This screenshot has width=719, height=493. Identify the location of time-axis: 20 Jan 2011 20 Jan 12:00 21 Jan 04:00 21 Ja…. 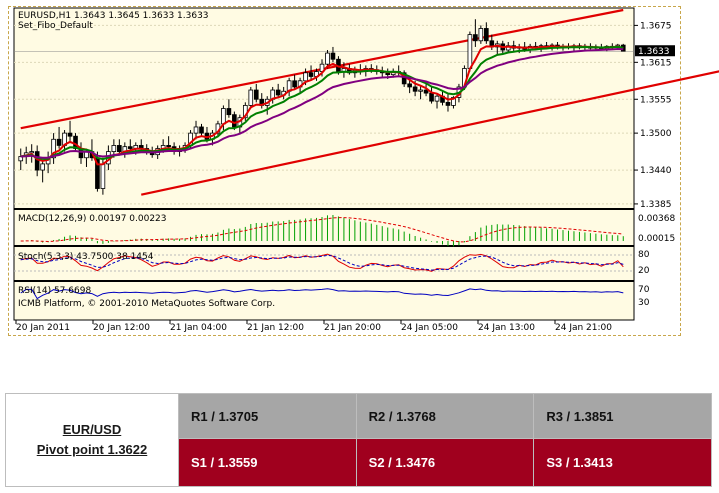
(313, 326).